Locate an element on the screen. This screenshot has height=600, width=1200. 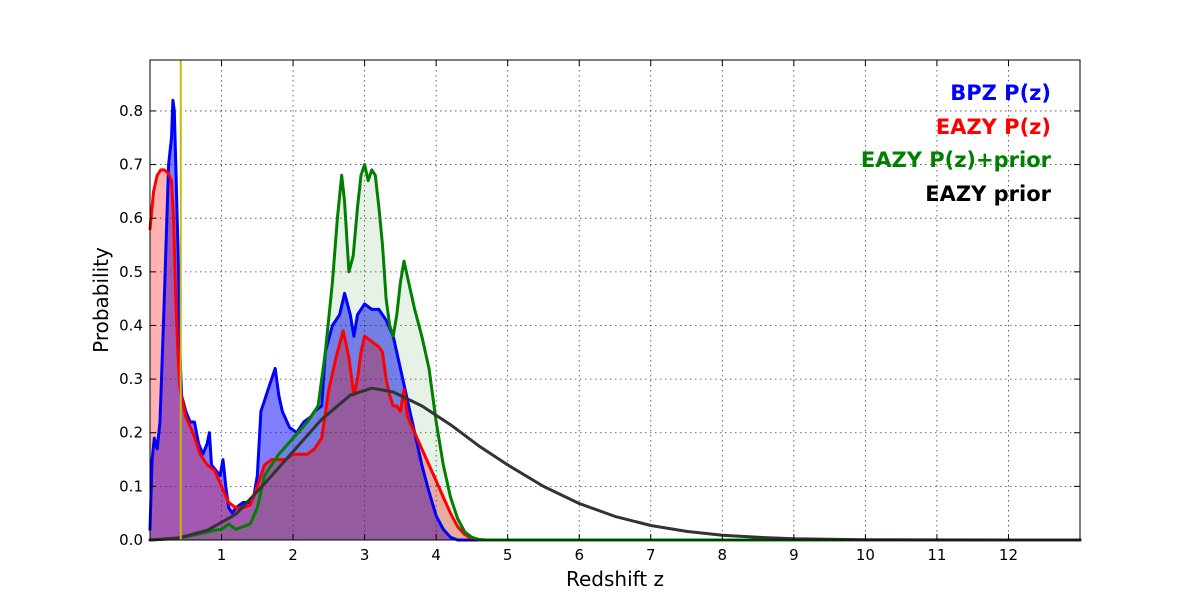
legend-entry-eazy: EAZY P(z) is located at coordinates (993, 127).